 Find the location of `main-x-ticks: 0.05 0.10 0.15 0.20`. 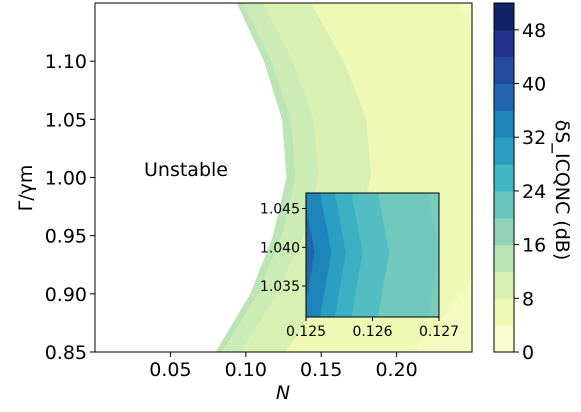

main-x-ticks: 0.05 0.10 0.15 0.20 is located at coordinates (283, 366).